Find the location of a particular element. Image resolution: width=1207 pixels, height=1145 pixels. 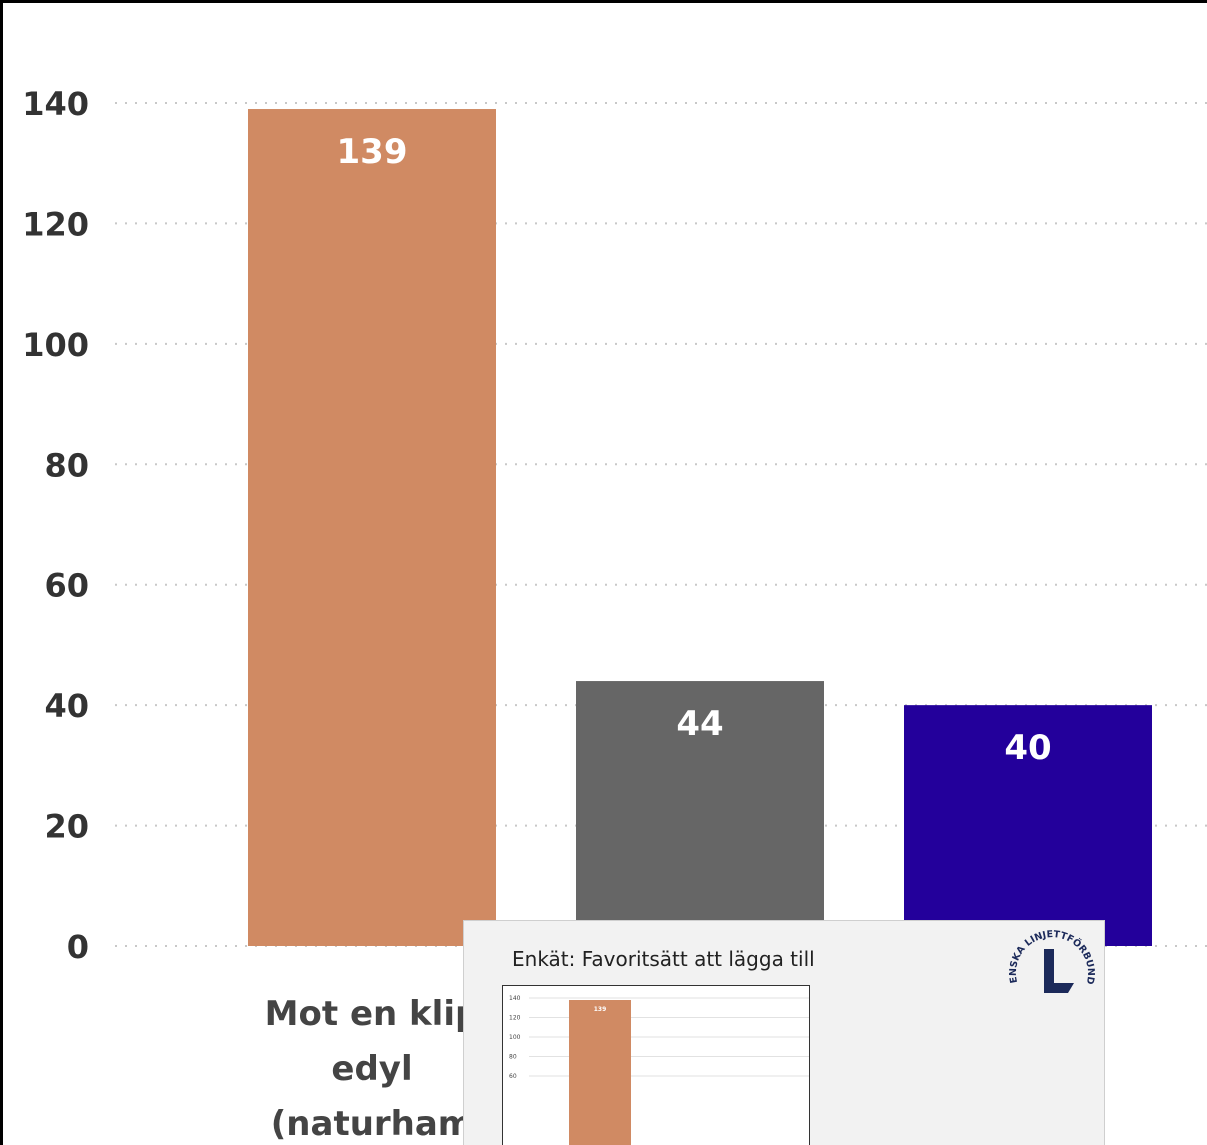

x-category-label: (naturham is located at coordinates (372, 1124).